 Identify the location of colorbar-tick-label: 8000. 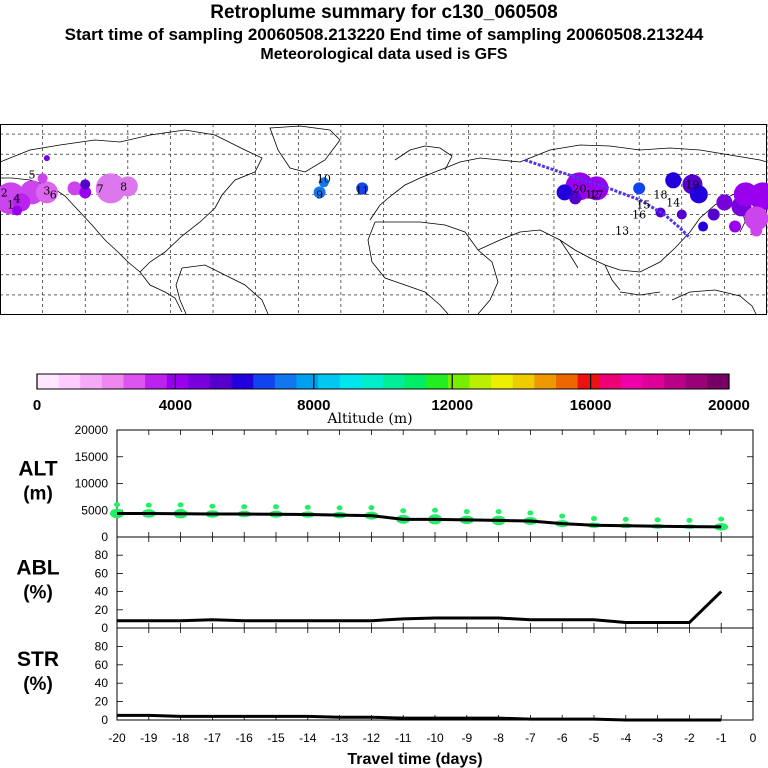
(313, 405).